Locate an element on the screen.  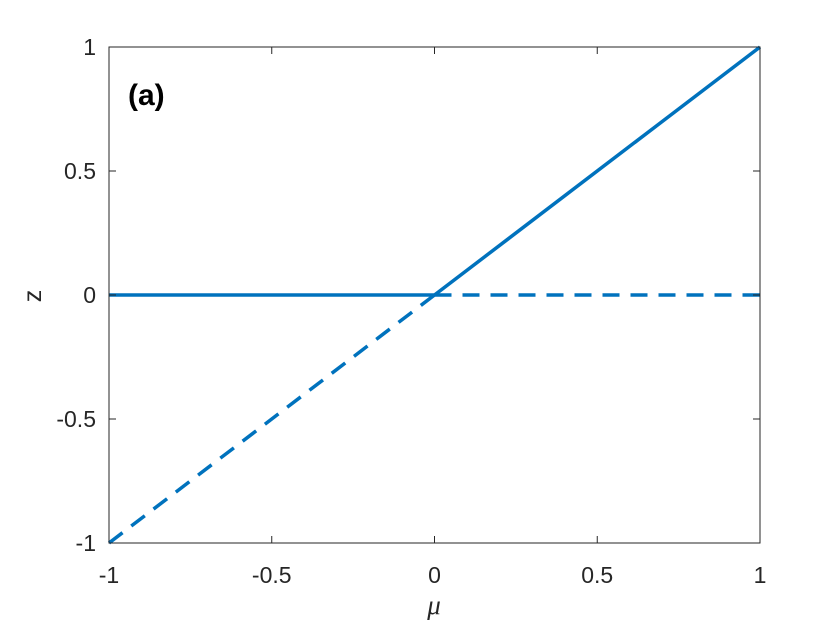
x-tick-label: 1 is located at coordinates (760, 575).